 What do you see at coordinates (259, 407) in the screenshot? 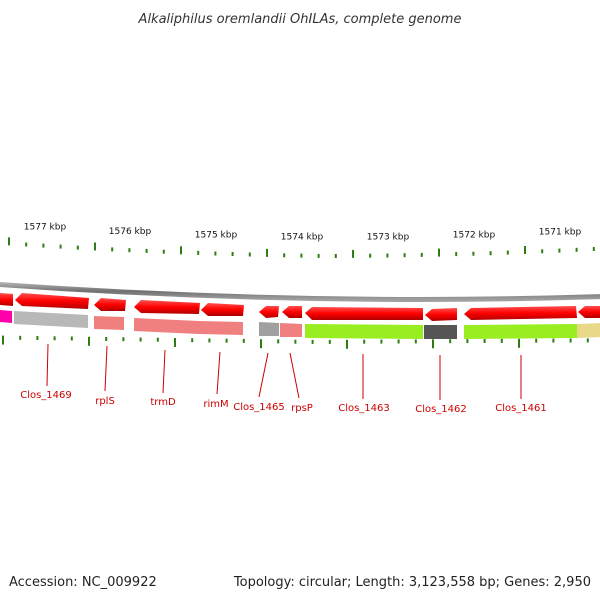
I see `gene-label-clos-1465: Clos_1465` at bounding box center [259, 407].